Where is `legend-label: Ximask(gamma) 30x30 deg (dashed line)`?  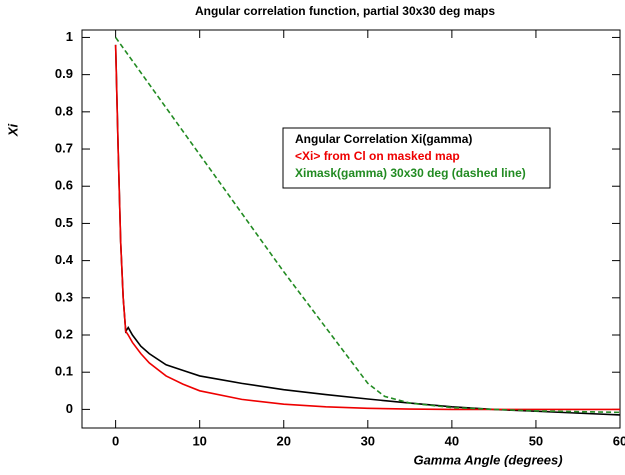
legend-label: Ximask(gamma) 30x30 deg (dashed line) is located at coordinates (410, 173).